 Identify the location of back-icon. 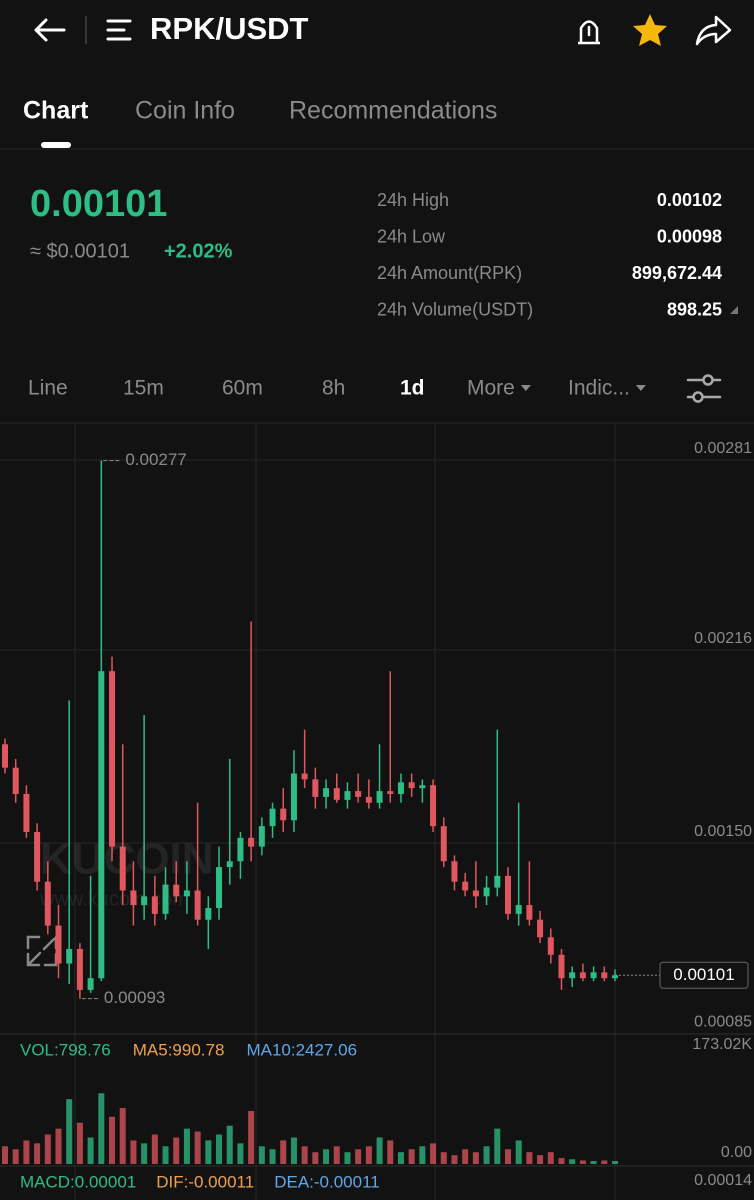
(50, 30).